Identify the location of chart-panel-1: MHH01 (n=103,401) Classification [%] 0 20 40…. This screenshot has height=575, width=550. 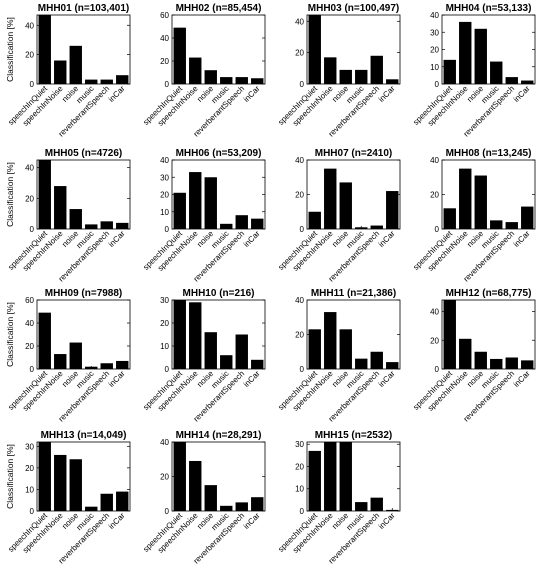
(68, 71).